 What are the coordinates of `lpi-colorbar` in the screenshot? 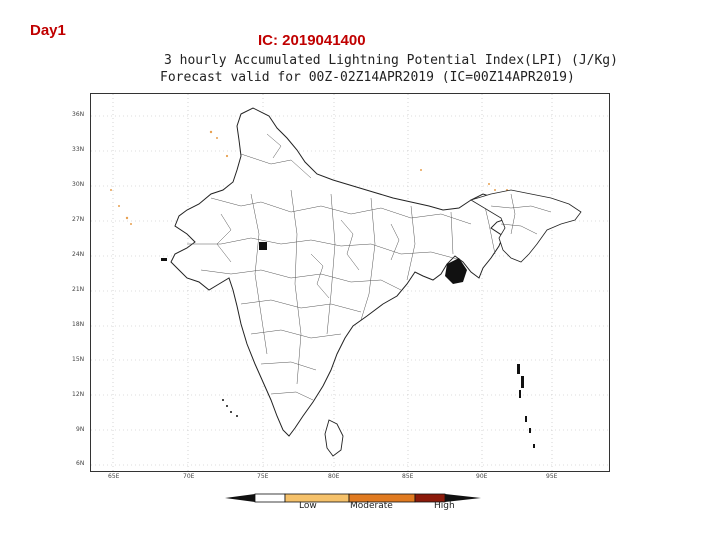 It's located at (353, 498).